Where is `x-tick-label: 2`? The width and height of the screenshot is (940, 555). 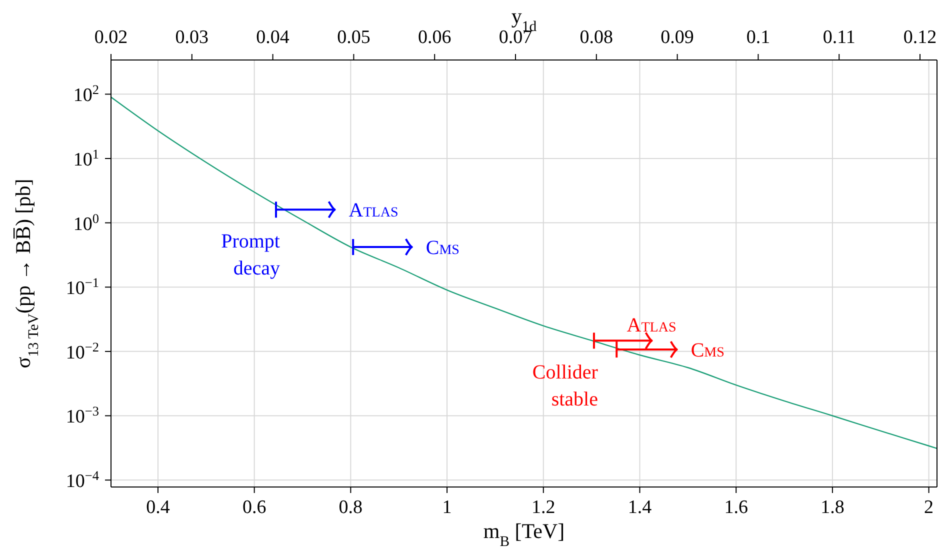
x-tick-label: 2 is located at coordinates (929, 507).